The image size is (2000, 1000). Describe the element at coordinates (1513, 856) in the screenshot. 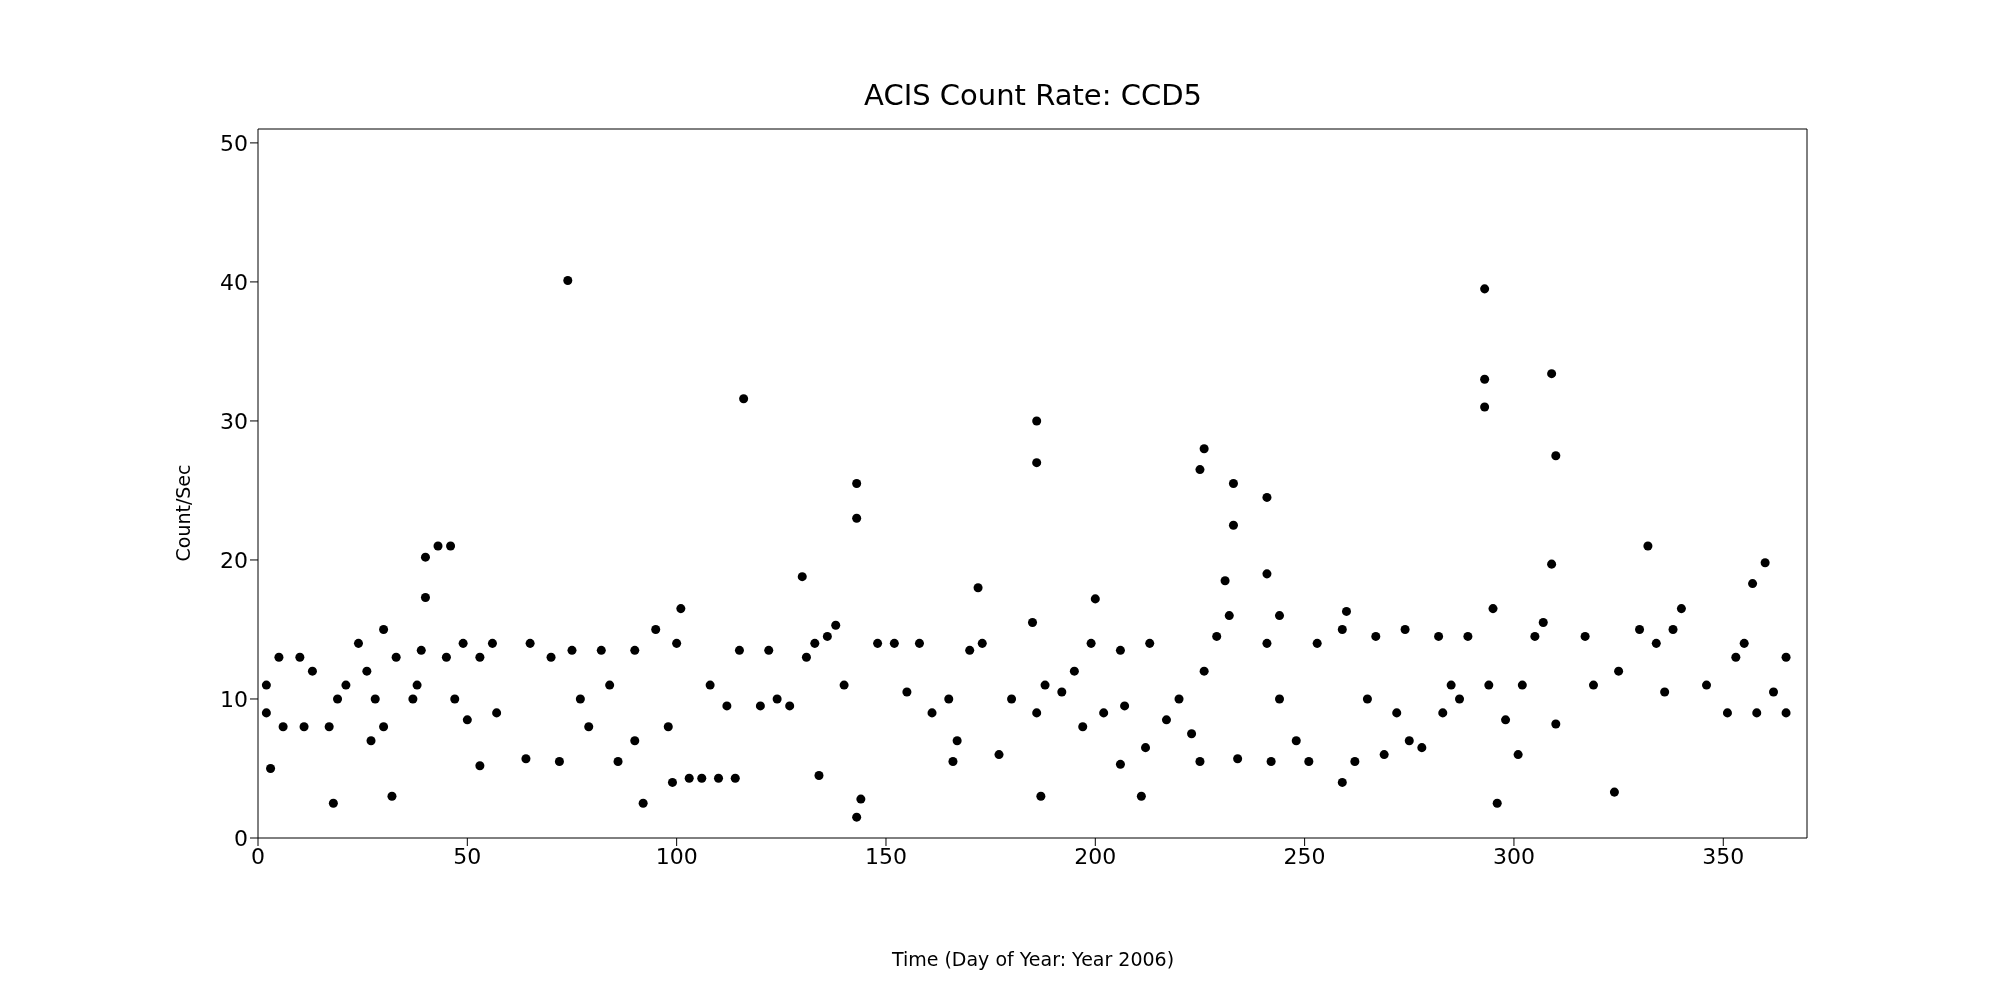

I see `x-tick-label: 300` at that location.